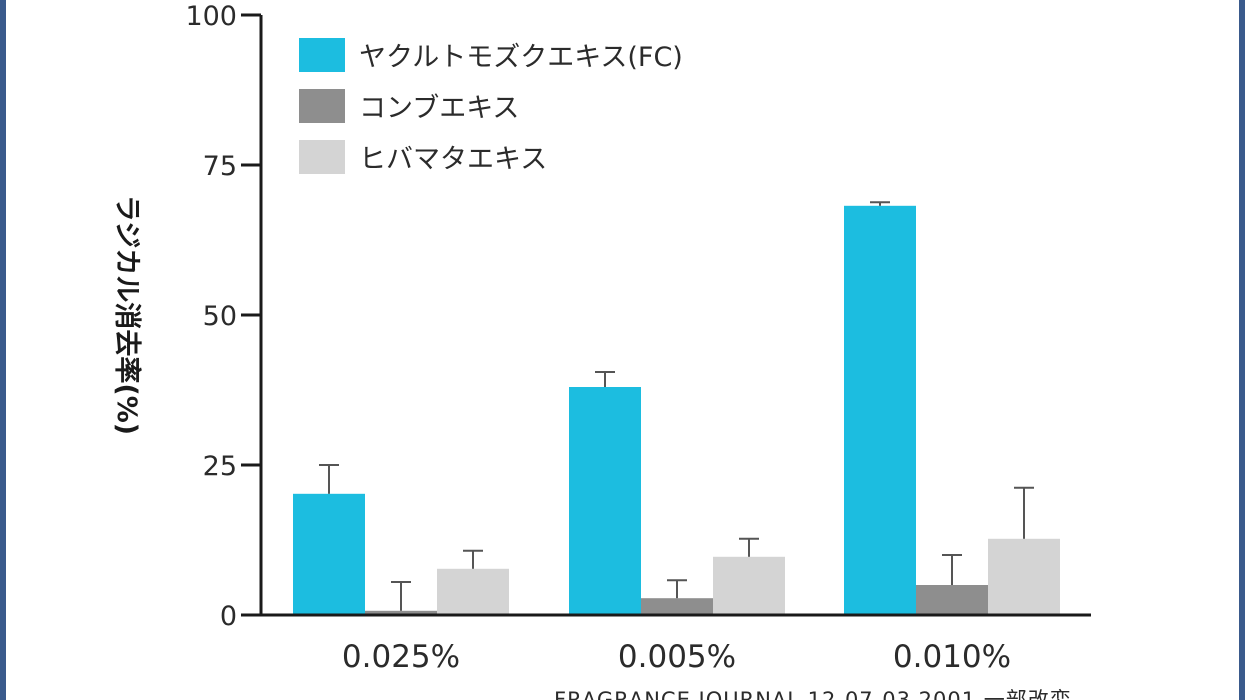  I want to click on x-categories-group: 0.025% 0.005% 0.010%, so click(676, 657).